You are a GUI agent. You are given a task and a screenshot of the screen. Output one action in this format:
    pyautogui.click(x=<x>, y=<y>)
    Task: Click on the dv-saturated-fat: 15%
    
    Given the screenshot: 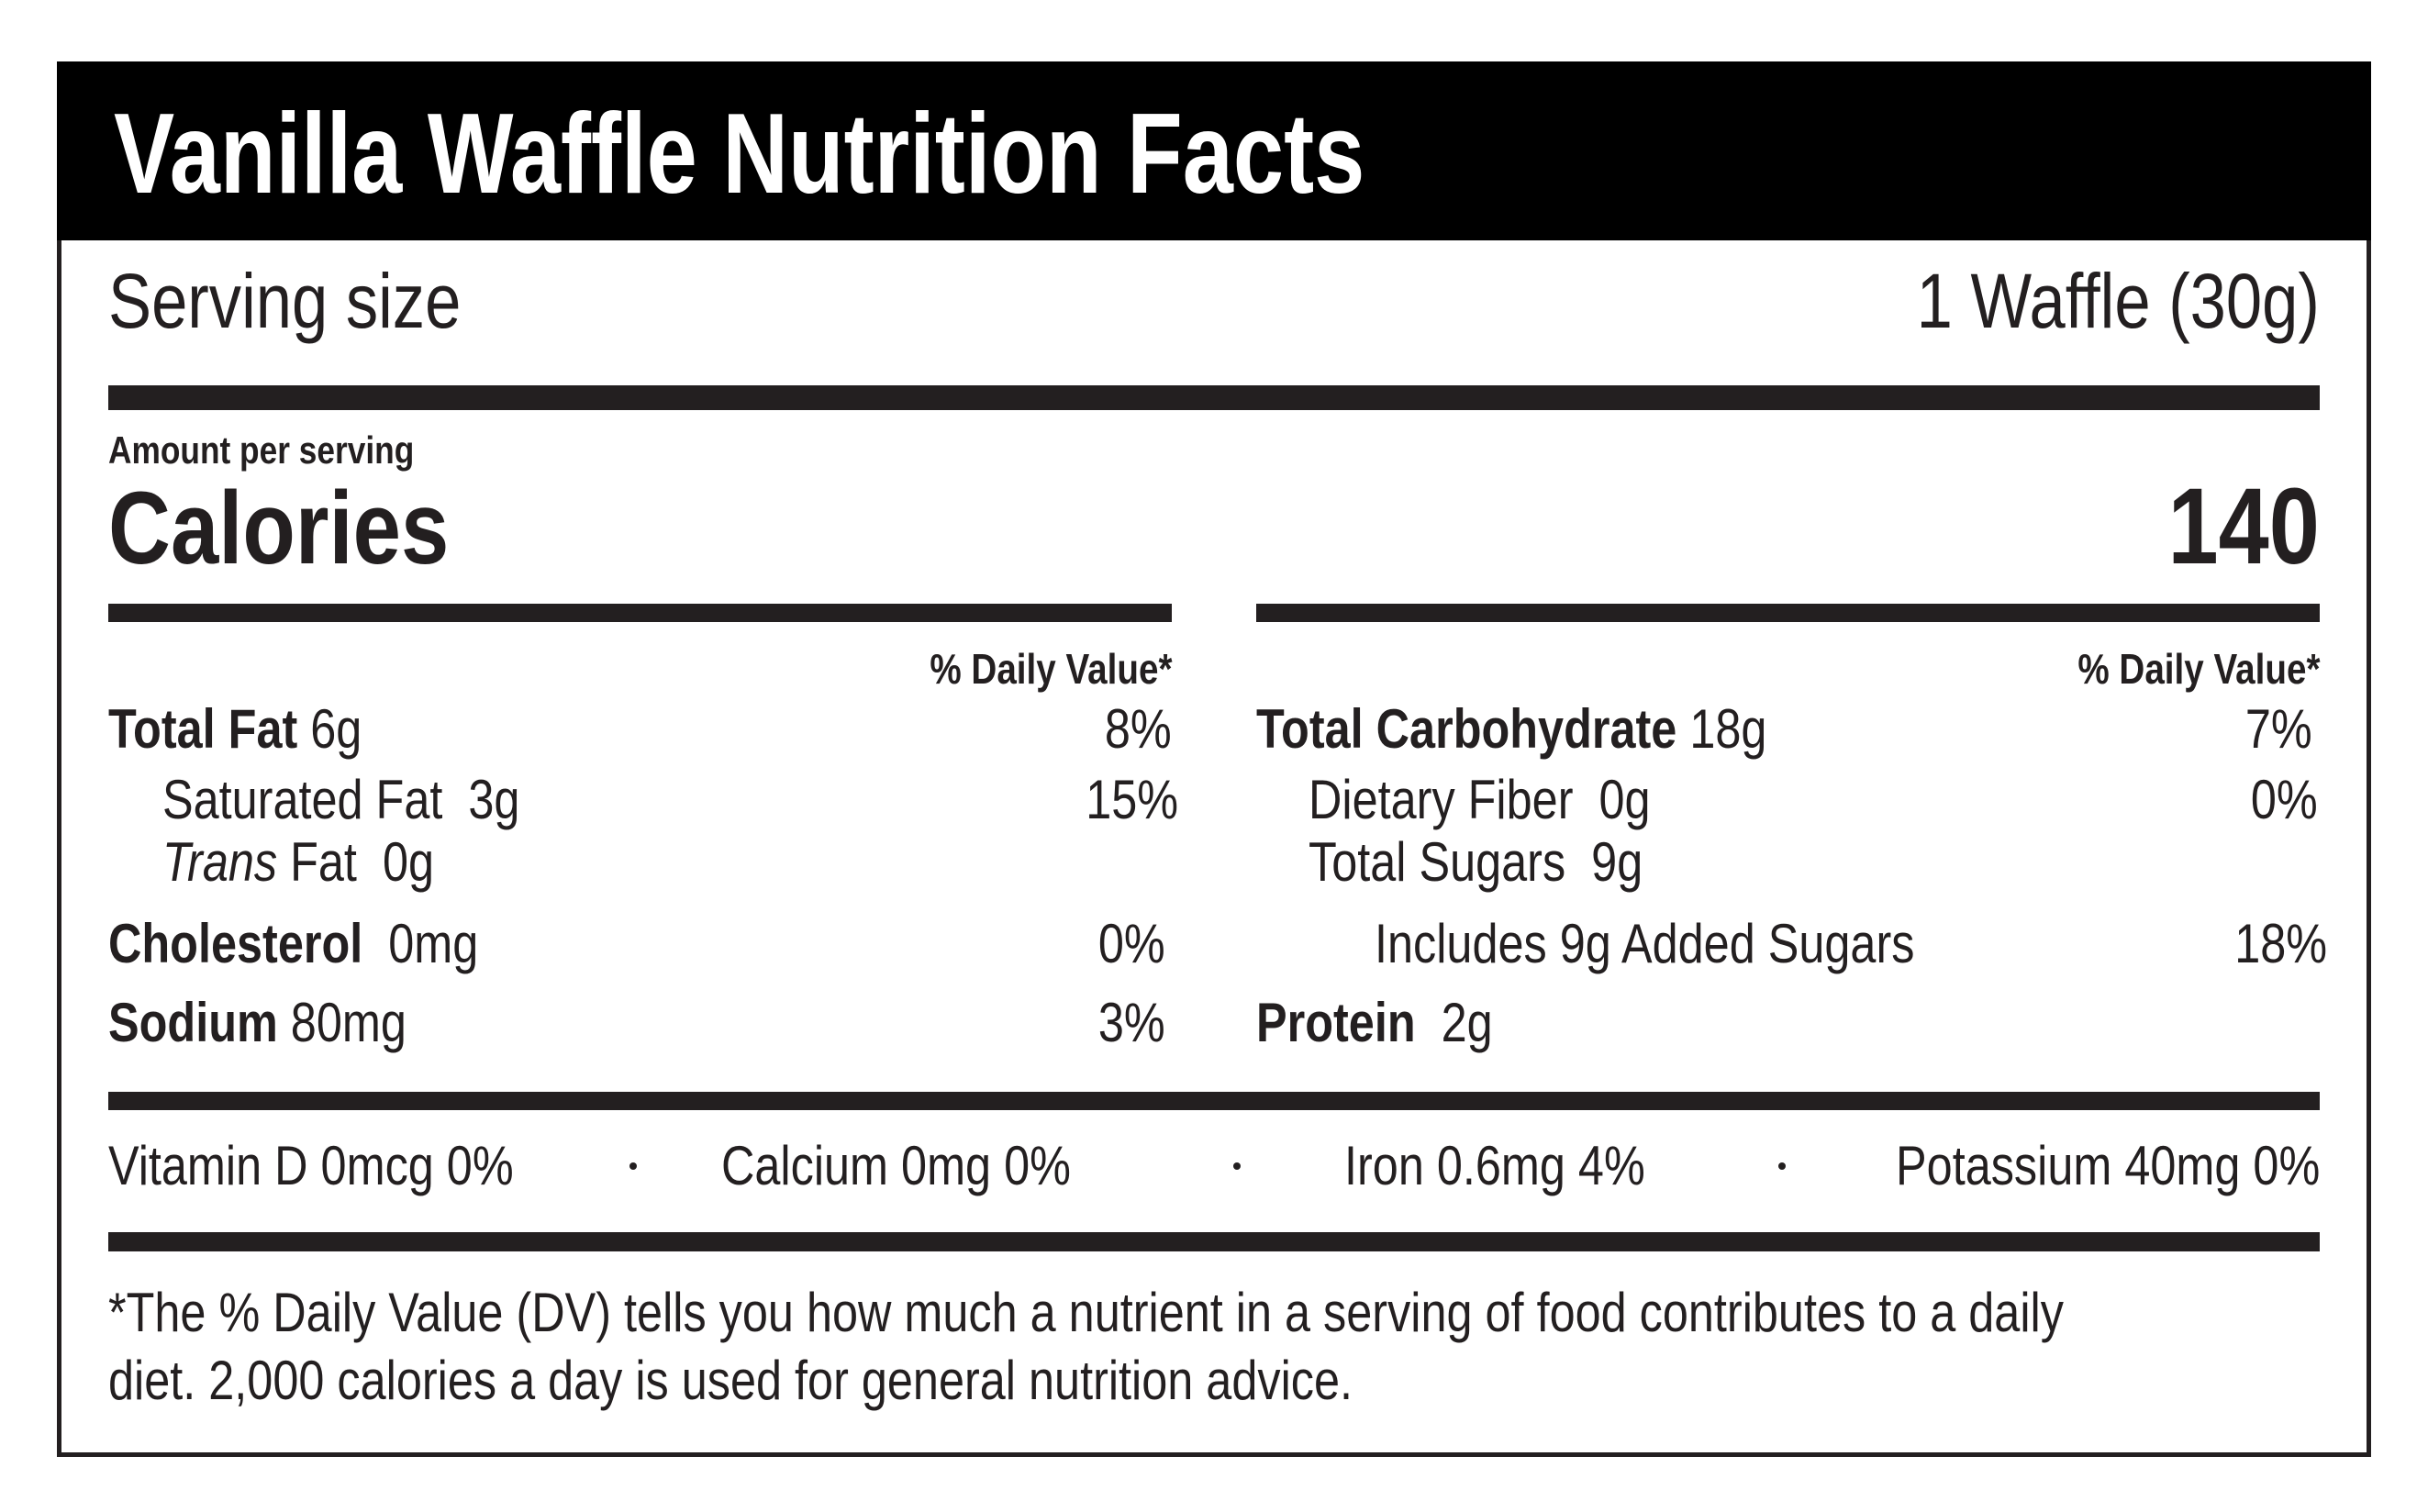 What is the action you would take?
    pyautogui.click(x=1132, y=799)
    